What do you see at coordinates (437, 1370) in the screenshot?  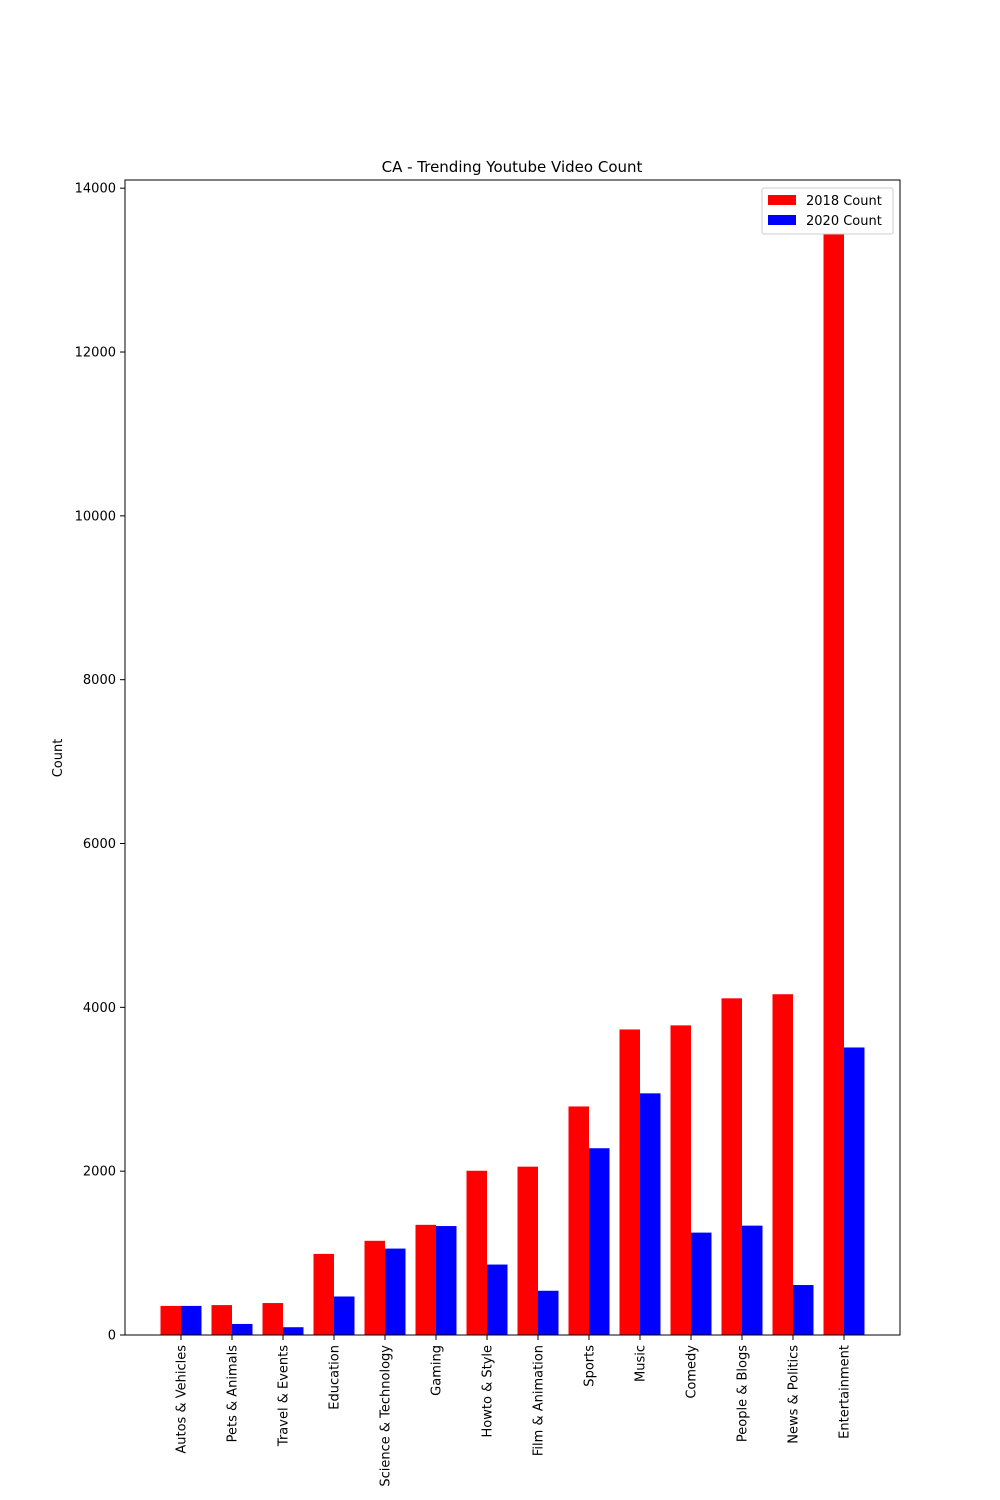 I see `x-tick-label: Gaming` at bounding box center [437, 1370].